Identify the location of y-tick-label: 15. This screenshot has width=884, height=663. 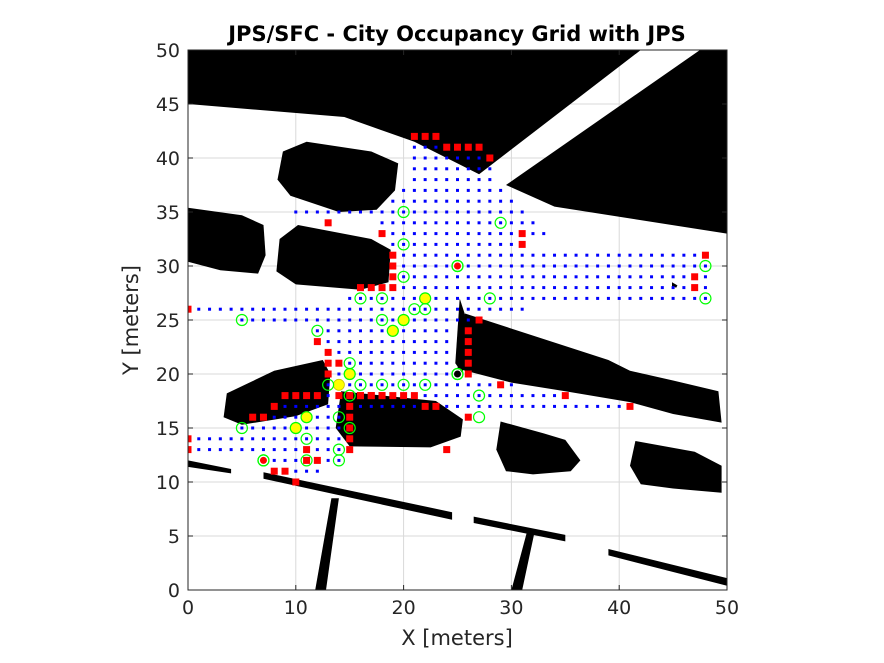
(168, 429).